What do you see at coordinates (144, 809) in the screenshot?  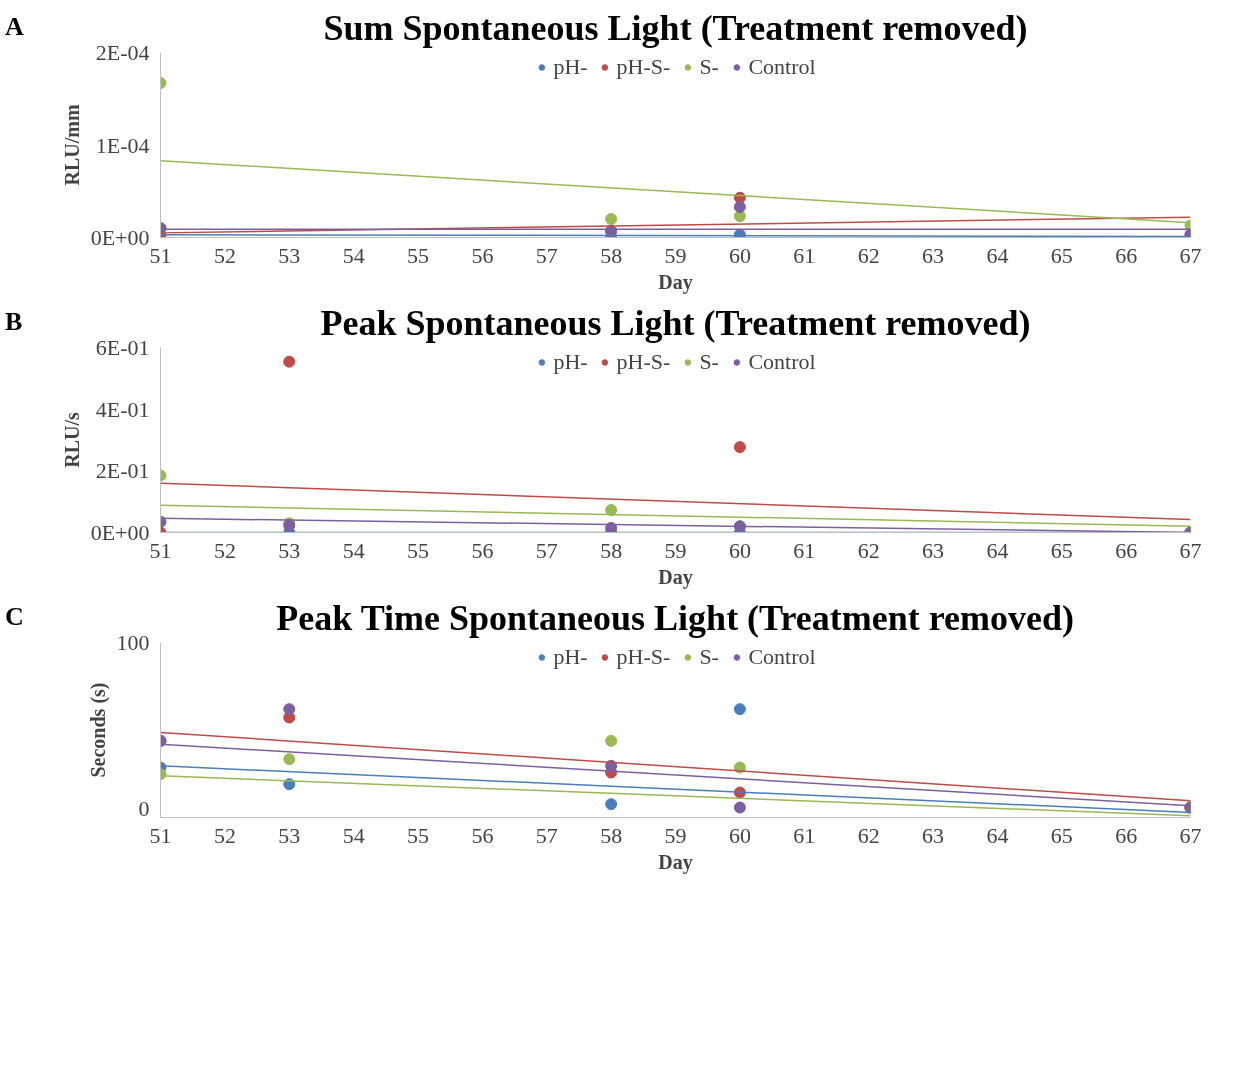 I see `y-tick-label: 0` at bounding box center [144, 809].